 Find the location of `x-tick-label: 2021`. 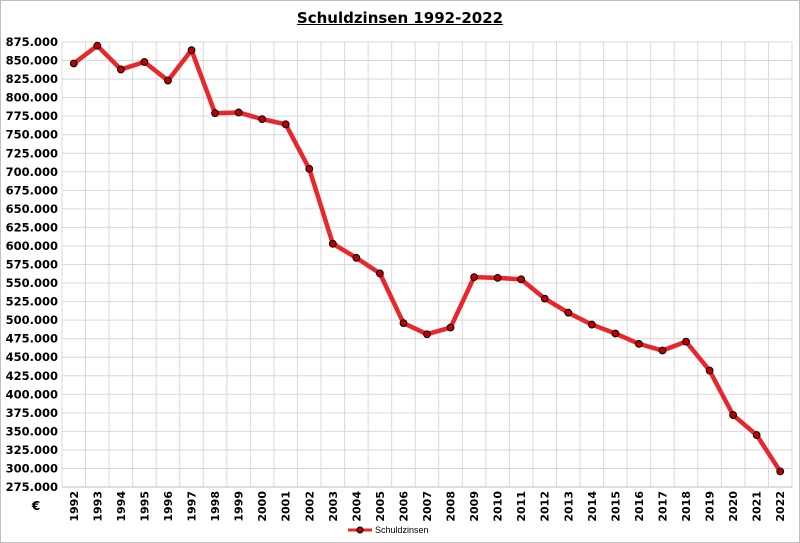

x-tick-label: 2021 is located at coordinates (757, 506).